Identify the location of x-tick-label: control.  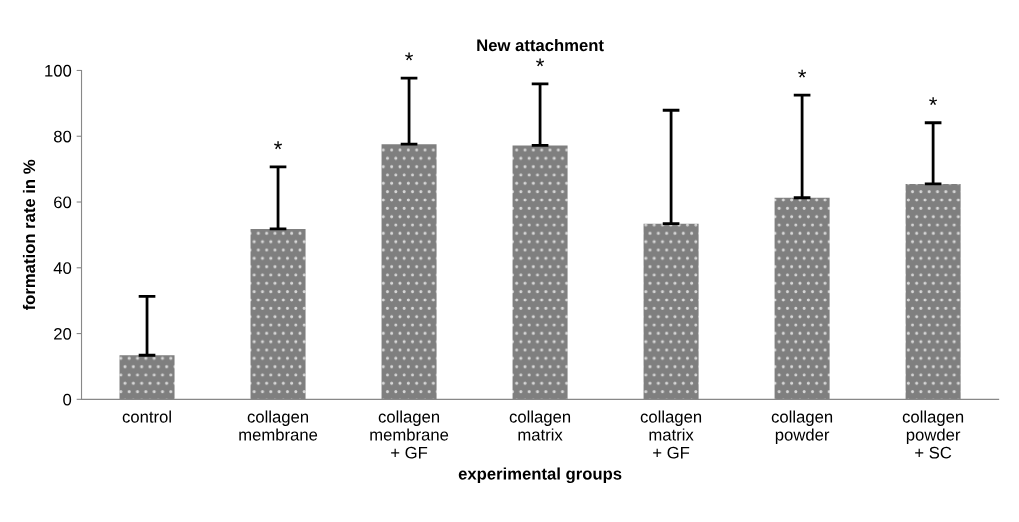
(146, 416).